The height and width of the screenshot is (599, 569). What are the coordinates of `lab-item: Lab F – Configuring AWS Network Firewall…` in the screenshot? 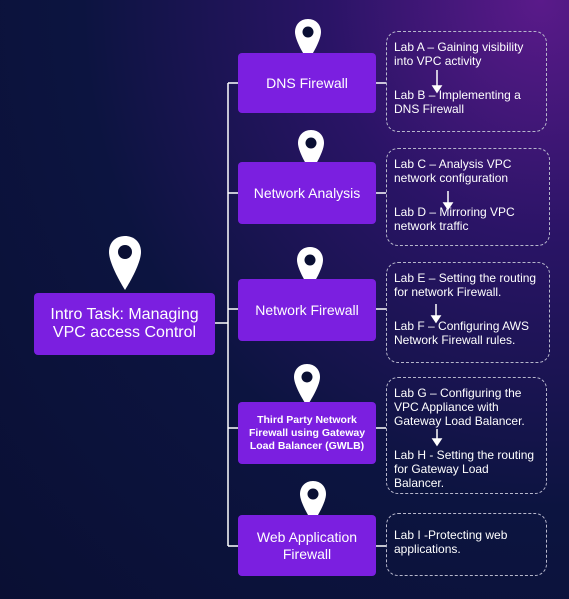 It's located at (461, 333).